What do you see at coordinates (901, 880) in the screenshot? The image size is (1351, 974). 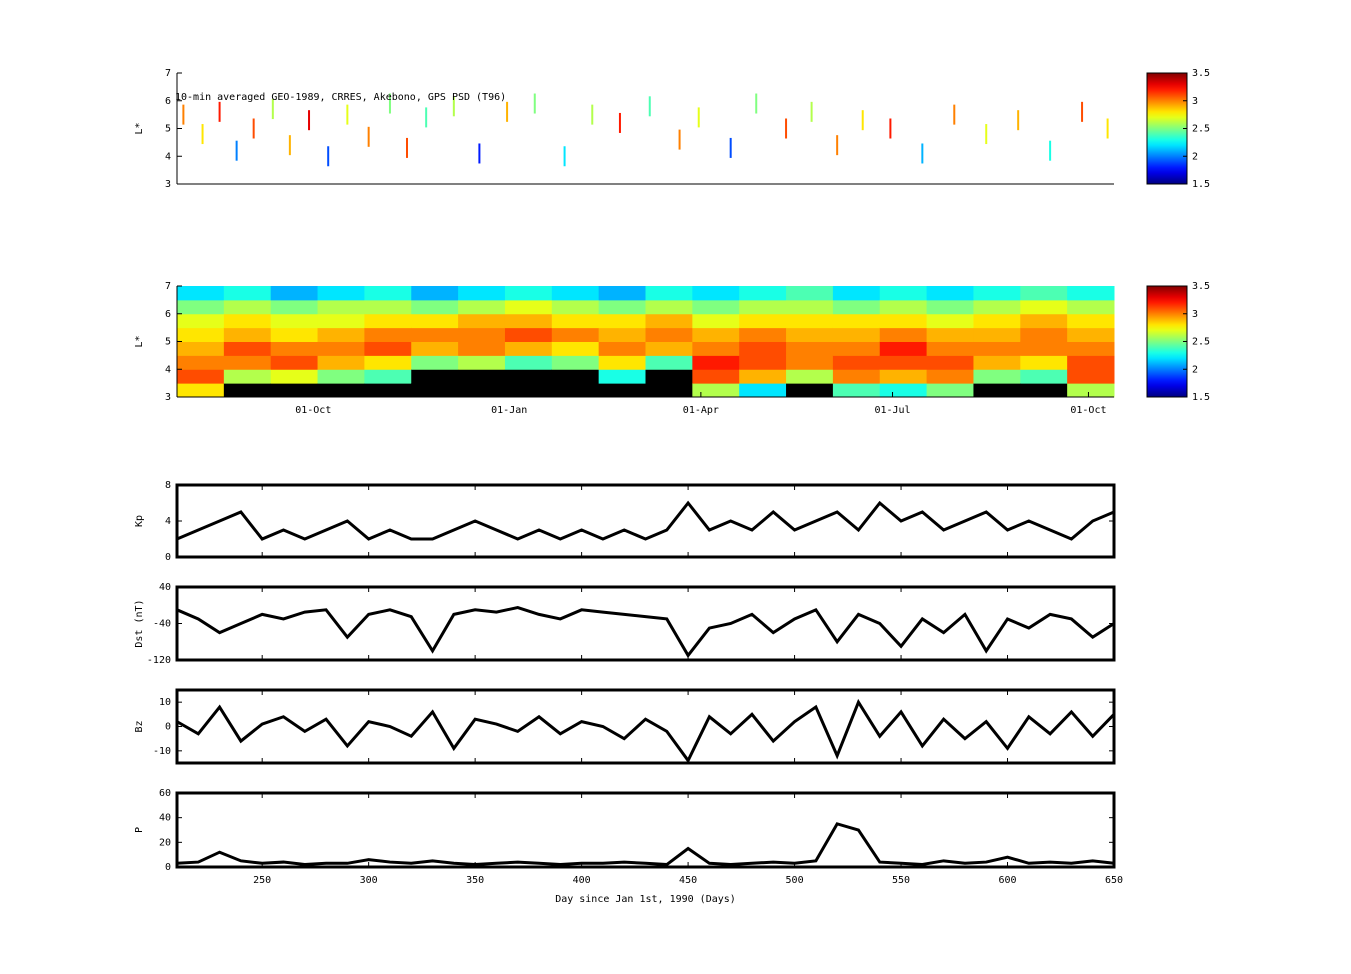 I see `x-tick-label: 550` at bounding box center [901, 880].